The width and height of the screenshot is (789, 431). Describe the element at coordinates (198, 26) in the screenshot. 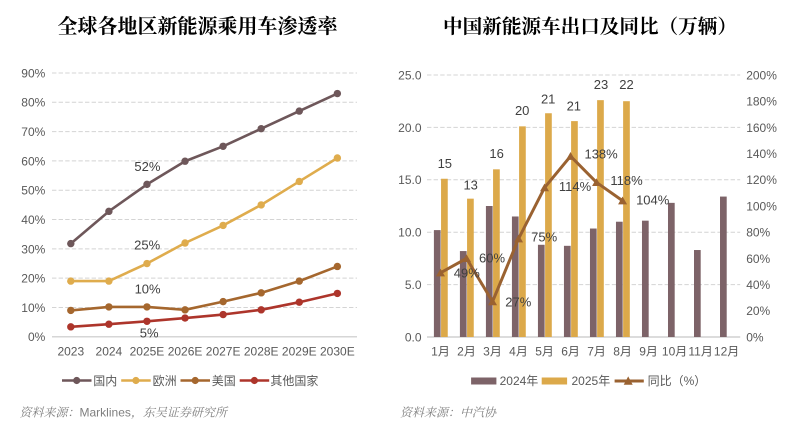

I see `svg-text: 全球各地区新能源乘用车渗透率` at that location.